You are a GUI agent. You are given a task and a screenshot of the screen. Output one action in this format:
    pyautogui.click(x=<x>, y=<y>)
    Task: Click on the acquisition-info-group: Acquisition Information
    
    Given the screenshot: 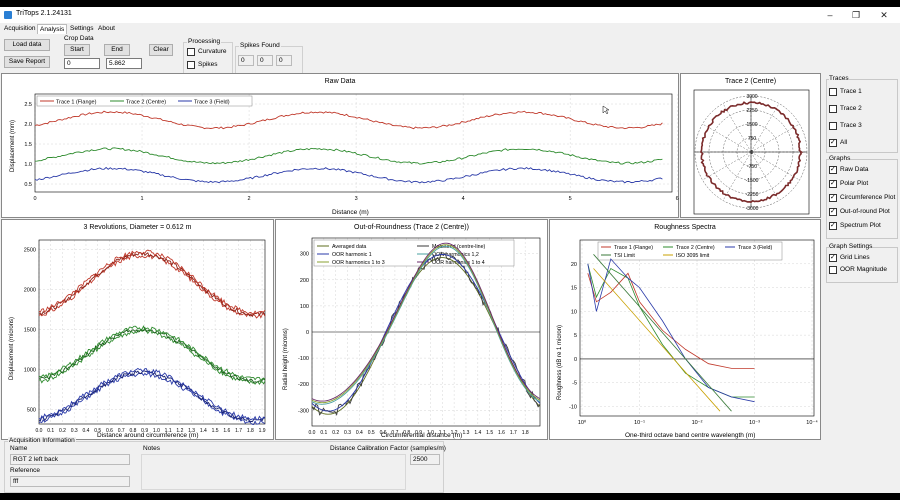 What is the action you would take?
    pyautogui.click(x=224, y=465)
    